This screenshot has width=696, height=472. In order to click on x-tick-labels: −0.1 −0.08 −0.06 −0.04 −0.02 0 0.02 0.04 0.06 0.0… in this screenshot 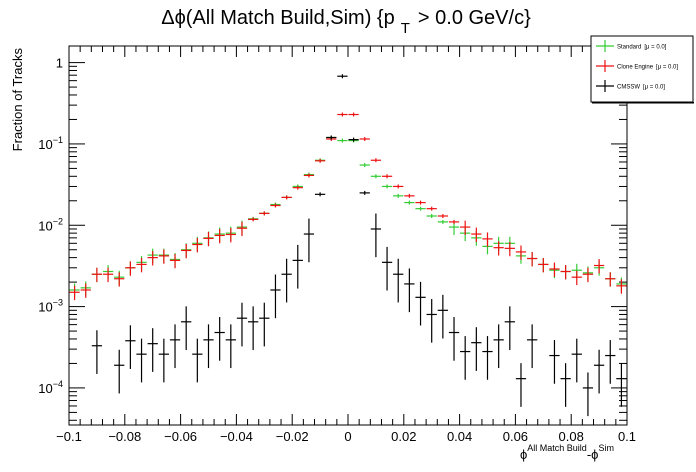, I will do `click(346, 436)`.